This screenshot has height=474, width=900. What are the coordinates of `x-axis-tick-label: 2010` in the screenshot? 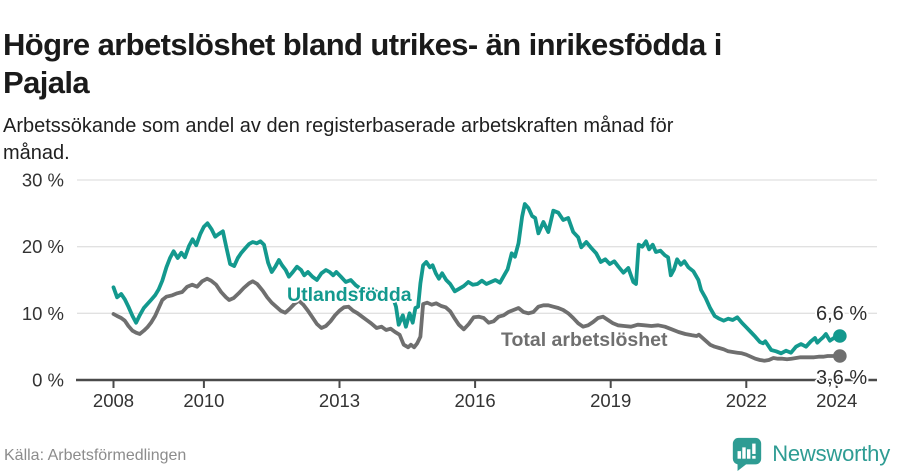 It's located at (203, 400).